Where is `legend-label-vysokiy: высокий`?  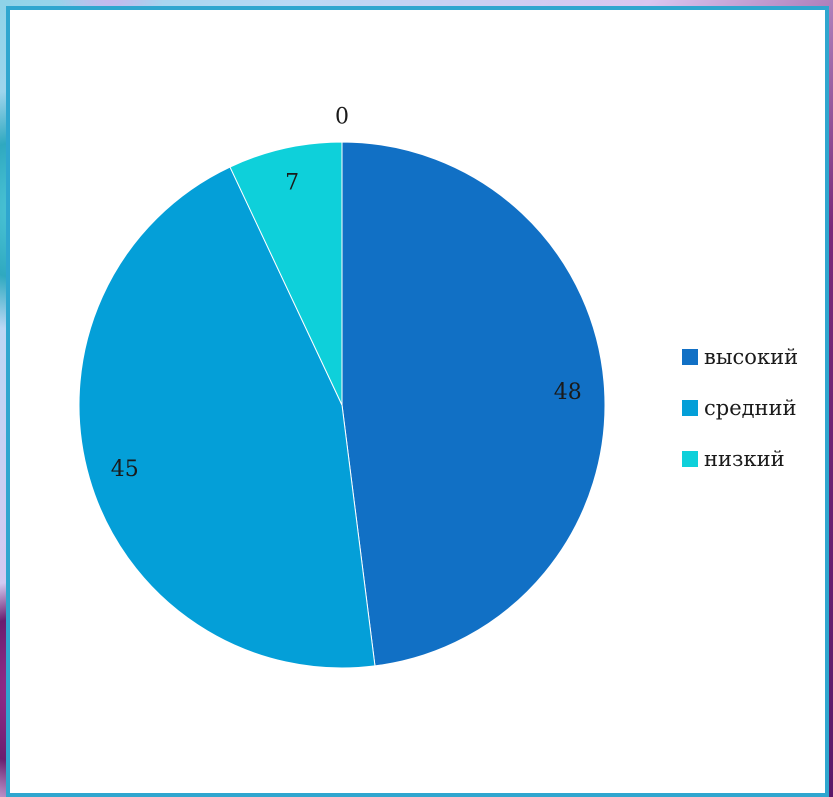
legend-label-vysokiy: высокий is located at coordinates (751, 357).